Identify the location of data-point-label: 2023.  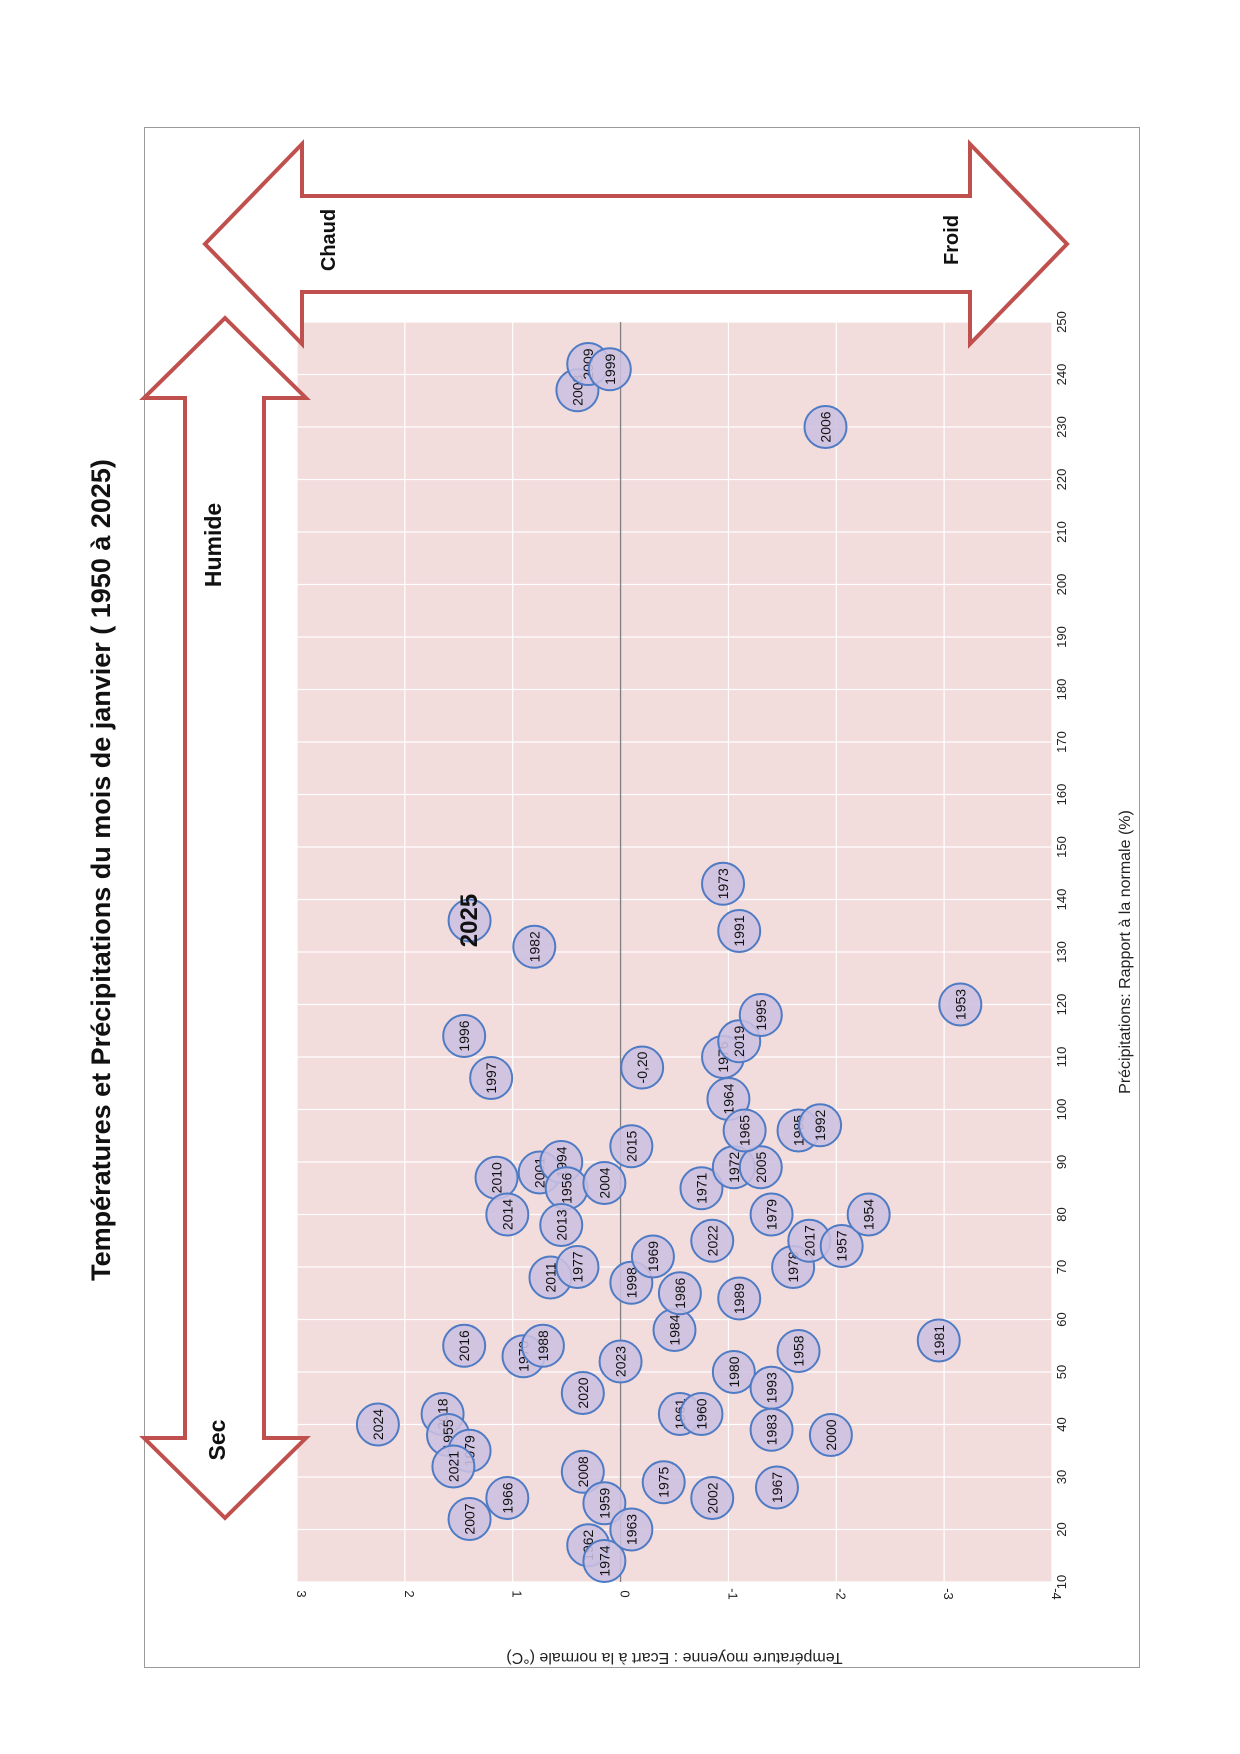
(621, 1361).